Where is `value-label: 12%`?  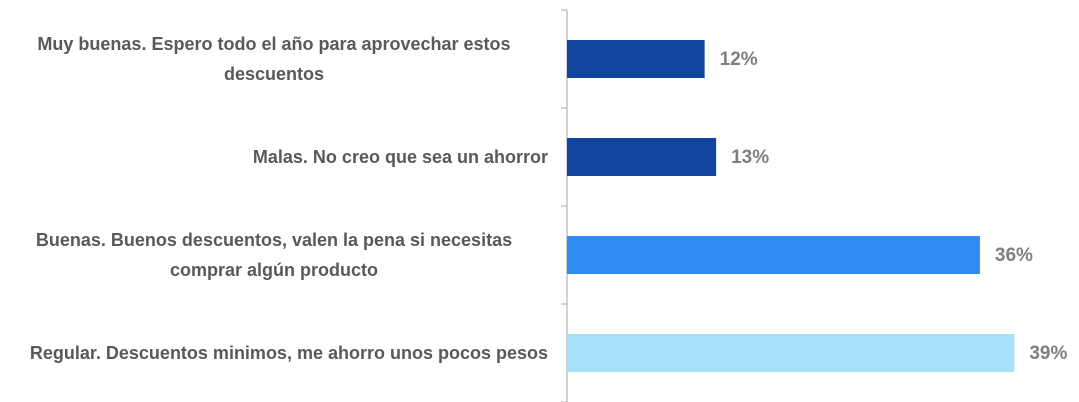 value-label: 12% is located at coordinates (739, 59).